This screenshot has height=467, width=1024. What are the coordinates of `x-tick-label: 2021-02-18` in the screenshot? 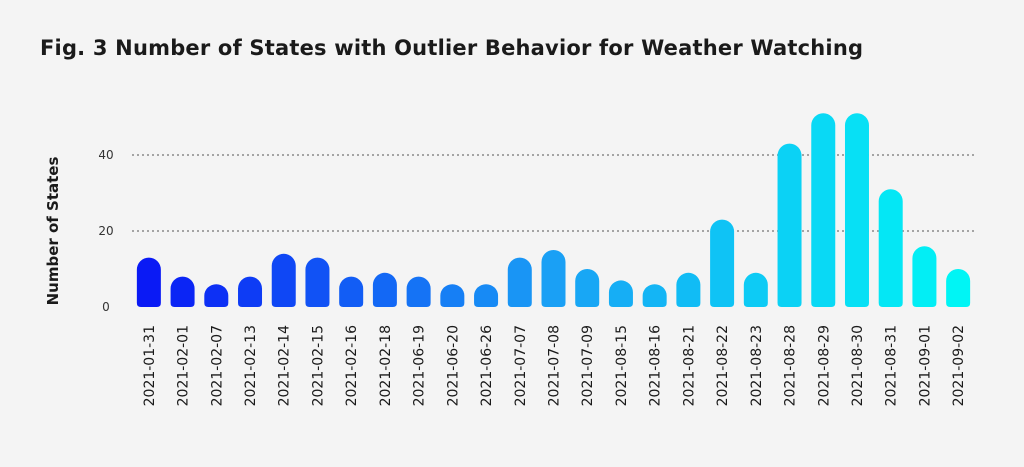 It's located at (386, 365).